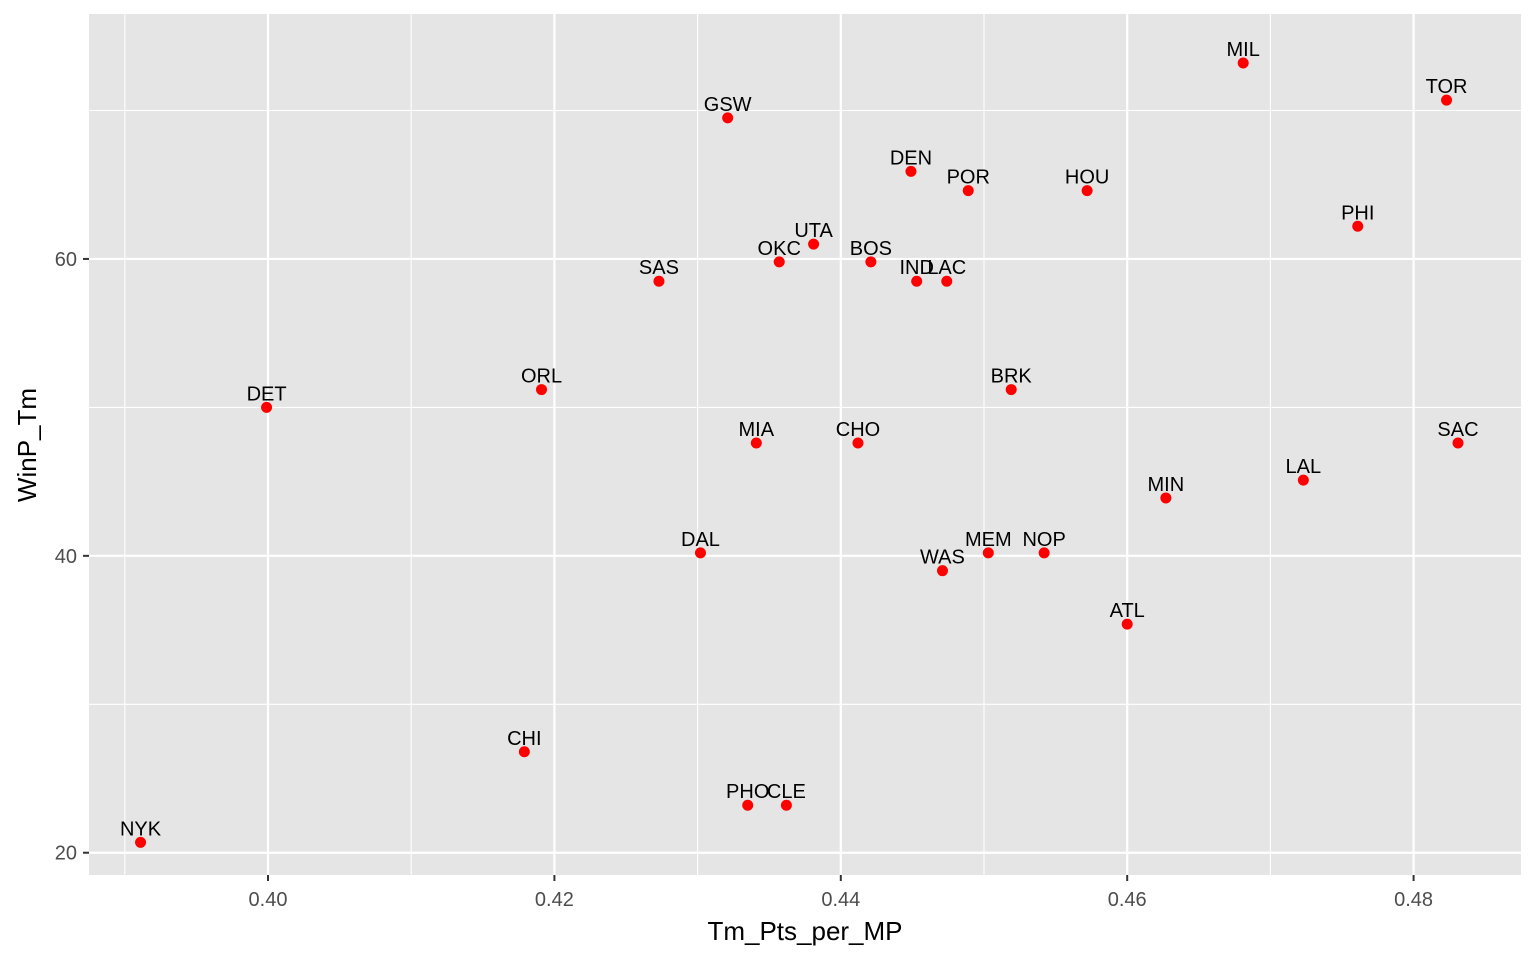  Describe the element at coordinates (779, 249) in the screenshot. I see `data-point-label: OKC` at that location.